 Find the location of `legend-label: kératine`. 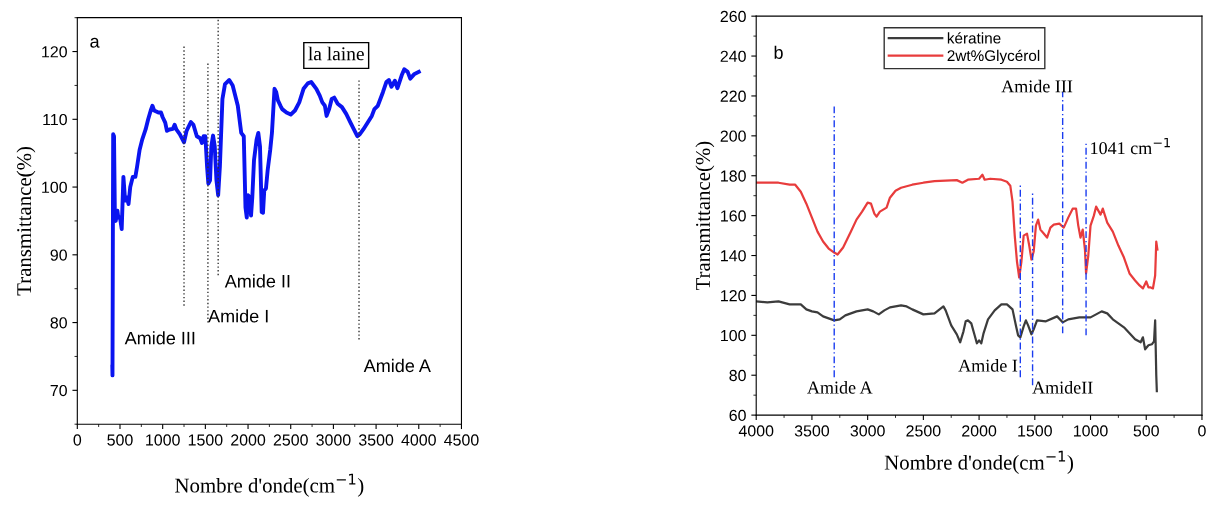

legend-label: kératine is located at coordinates (974, 38).